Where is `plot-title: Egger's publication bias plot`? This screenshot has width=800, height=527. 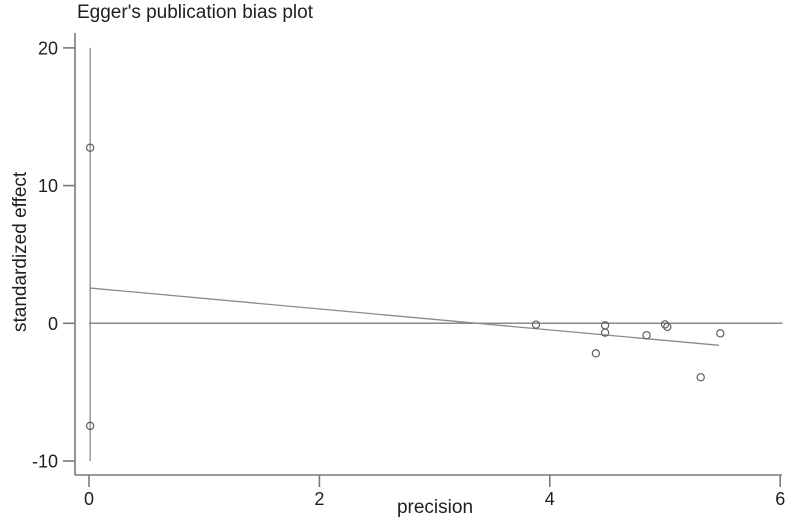
plot-title: Egger's publication bias plot is located at coordinates (195, 12).